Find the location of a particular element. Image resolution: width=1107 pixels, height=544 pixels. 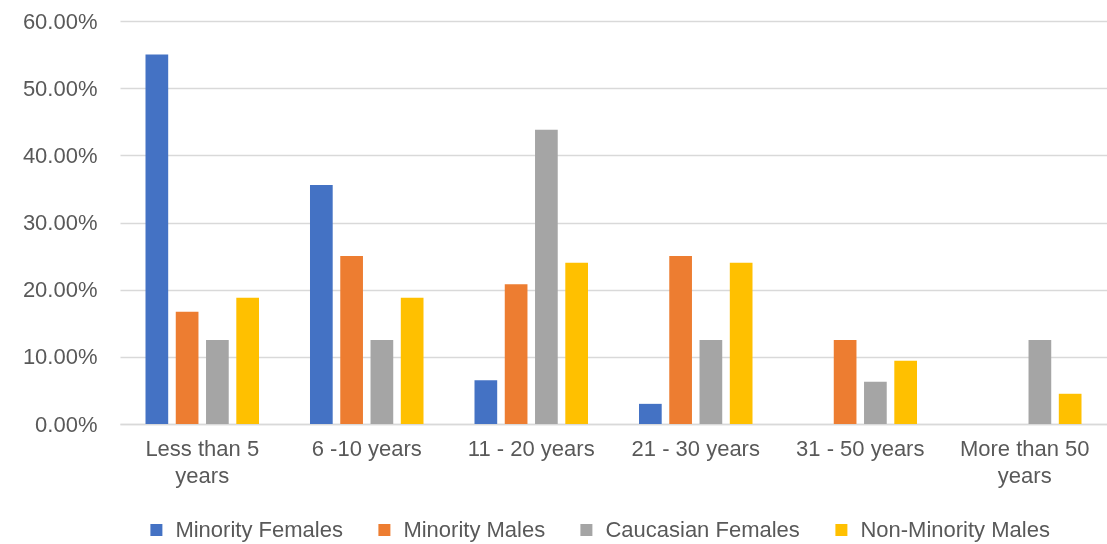

x-tick-label: Less than 5 years is located at coordinates (202, 461).